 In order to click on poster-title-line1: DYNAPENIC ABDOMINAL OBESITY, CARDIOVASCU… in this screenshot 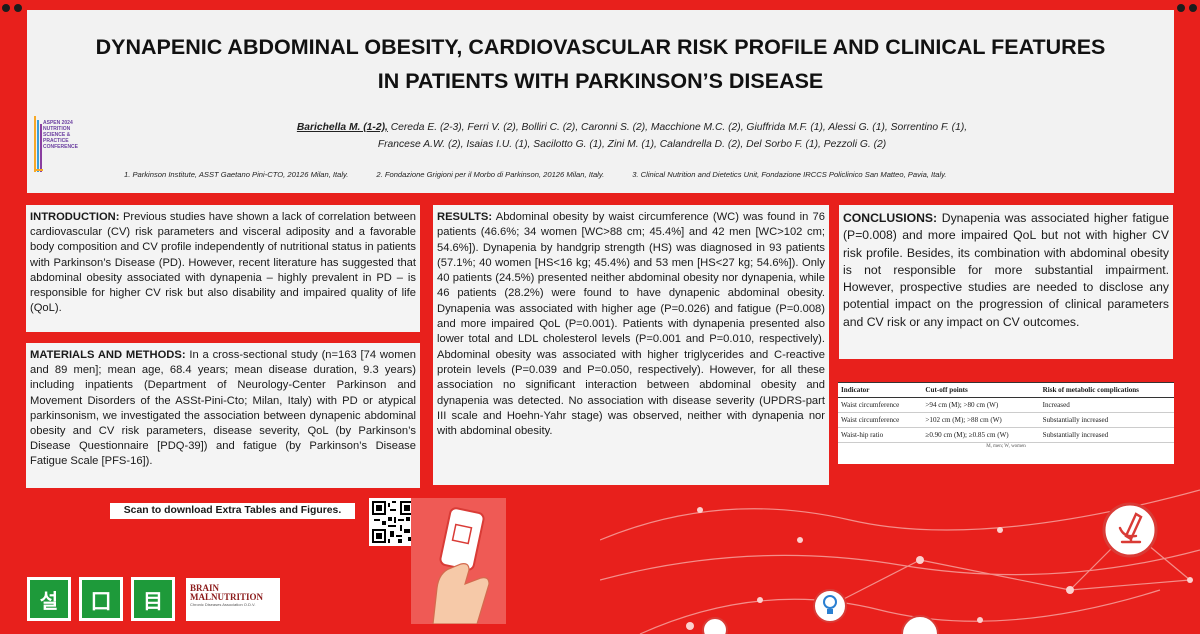, I will do `click(600, 47)`.